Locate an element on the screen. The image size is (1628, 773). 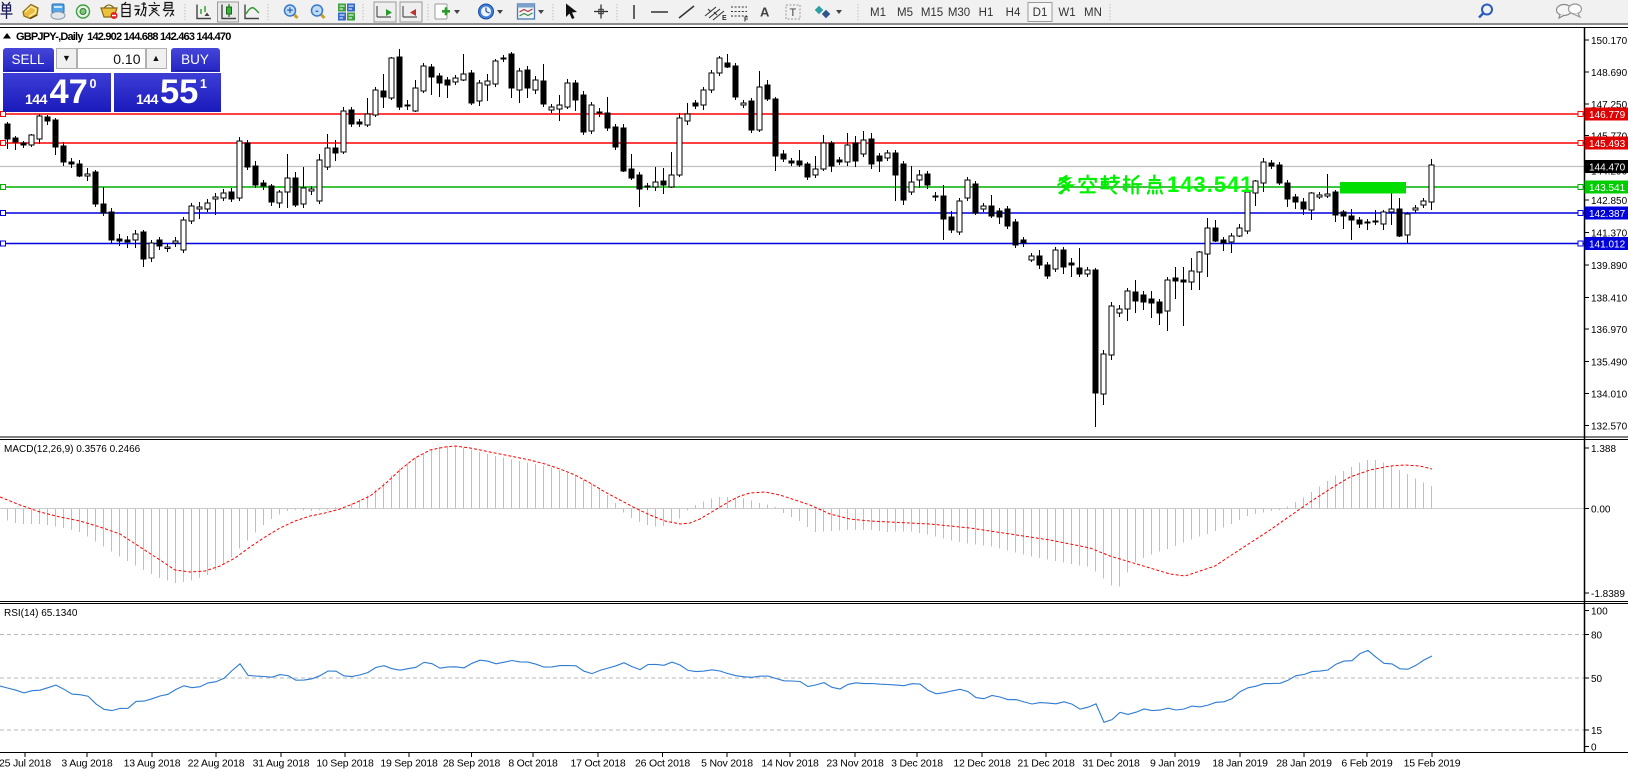
svg-text: 14 Nov 2018 is located at coordinates (790, 764).